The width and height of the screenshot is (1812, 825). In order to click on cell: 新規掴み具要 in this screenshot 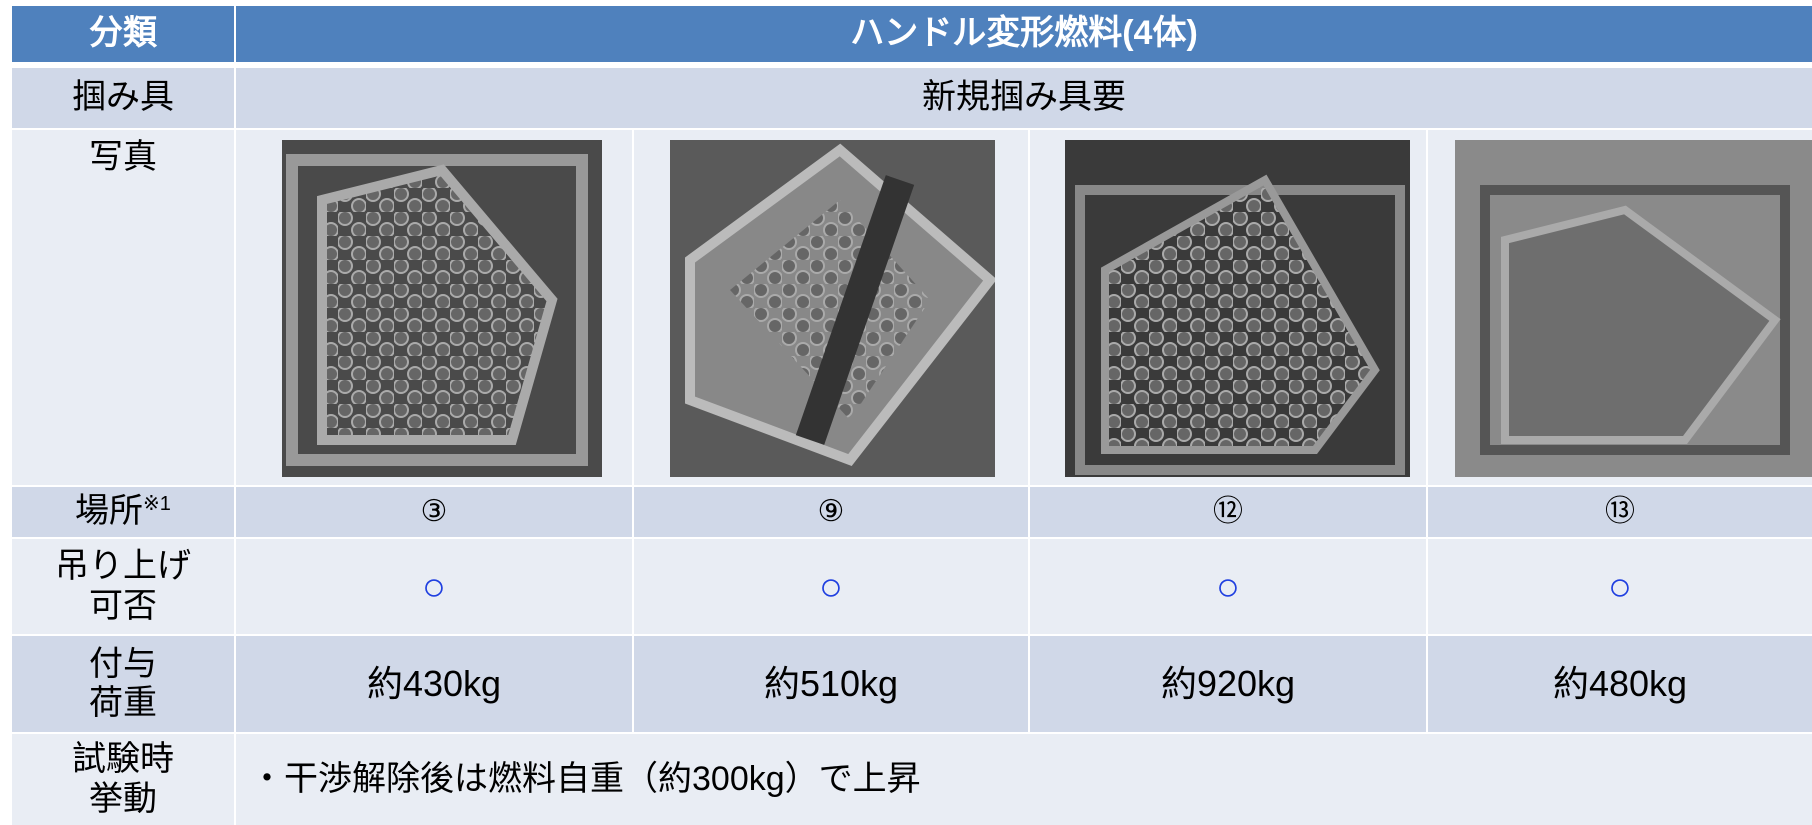, I will do `click(1024, 98)`.